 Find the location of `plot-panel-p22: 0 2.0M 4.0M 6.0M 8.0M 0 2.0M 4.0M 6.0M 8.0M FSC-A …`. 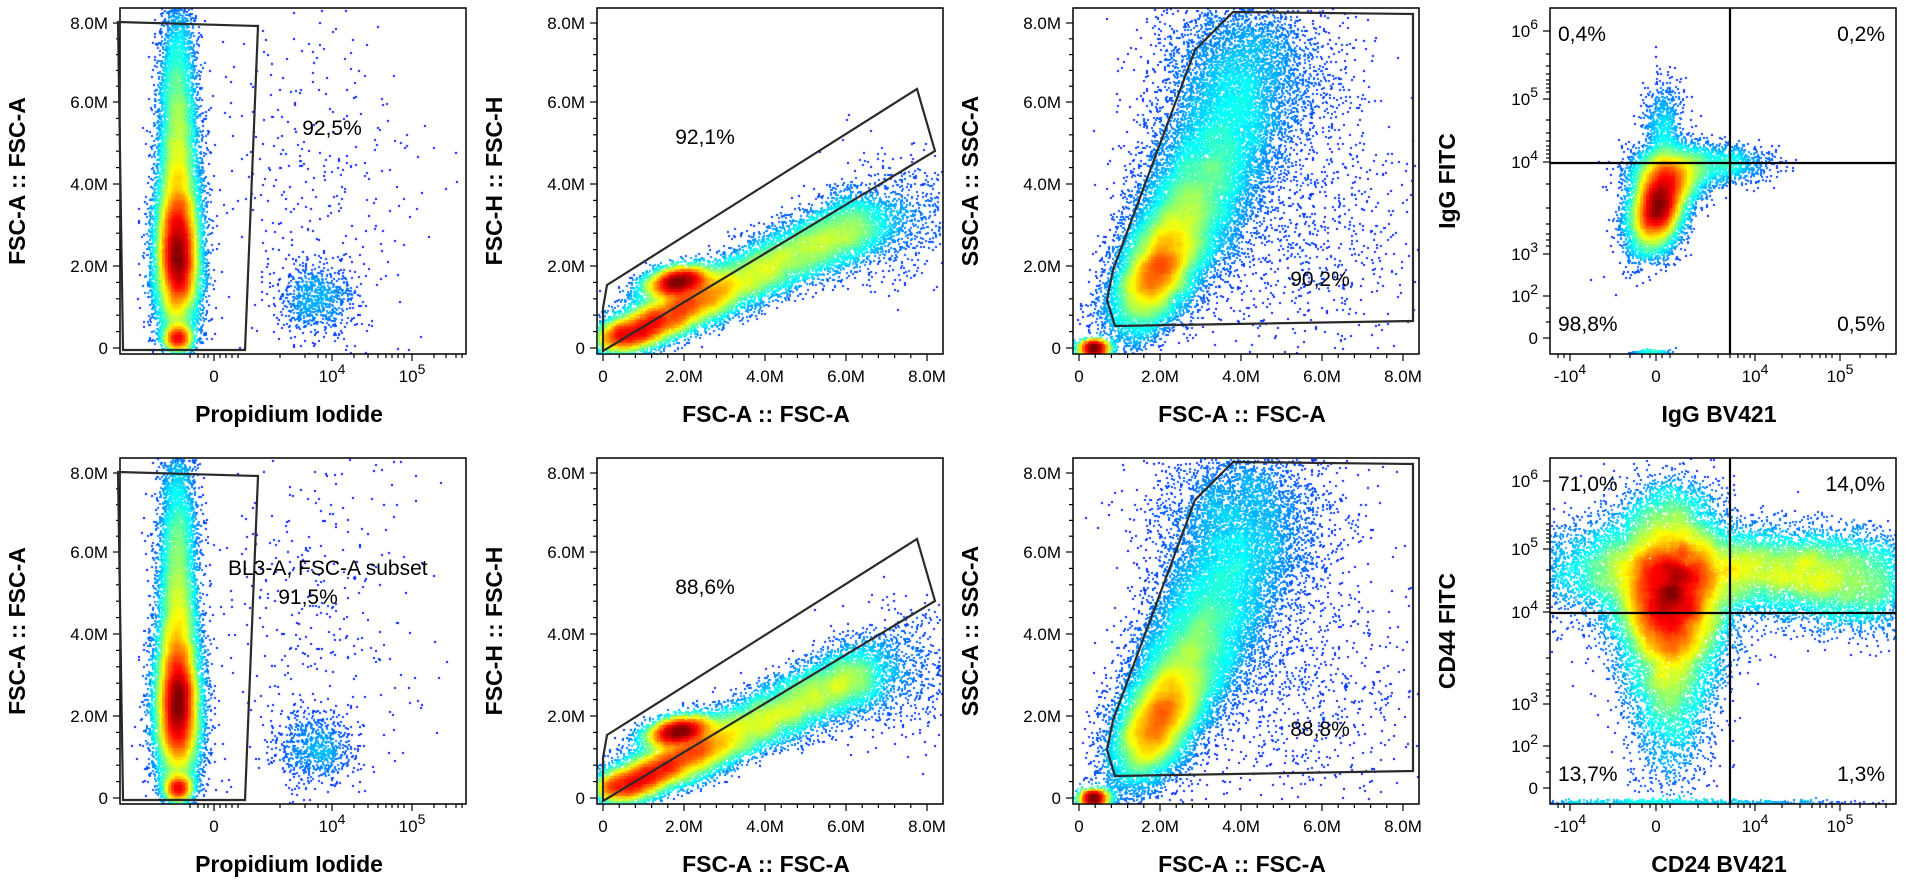

plot-panel-p22: 0 2.0M 4.0M 6.0M 8.0M 0 2.0M 4.0M 6.0M 8.0M FSC-A … is located at coordinates (713, 667).